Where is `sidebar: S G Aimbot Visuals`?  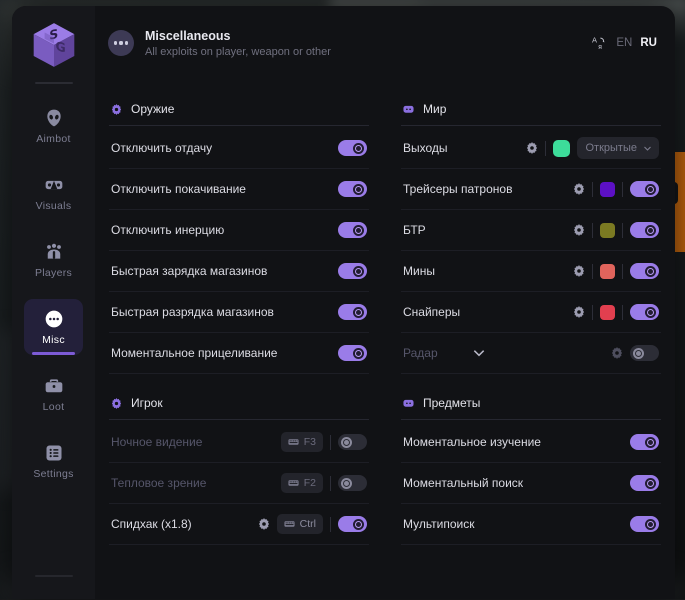
sidebar: S G Aimbot Visuals is located at coordinates (53, 302).